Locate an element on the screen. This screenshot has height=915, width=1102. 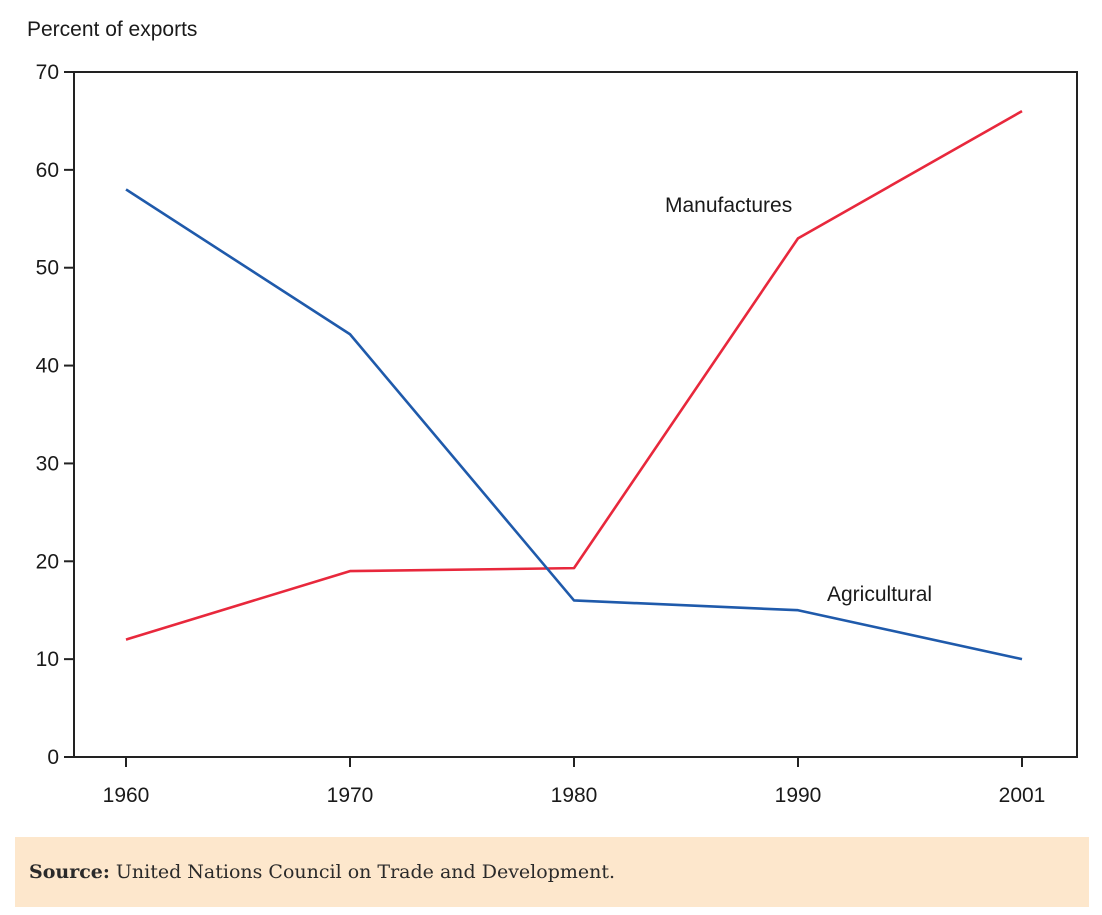
x-tick-label: 1990 is located at coordinates (798, 795).